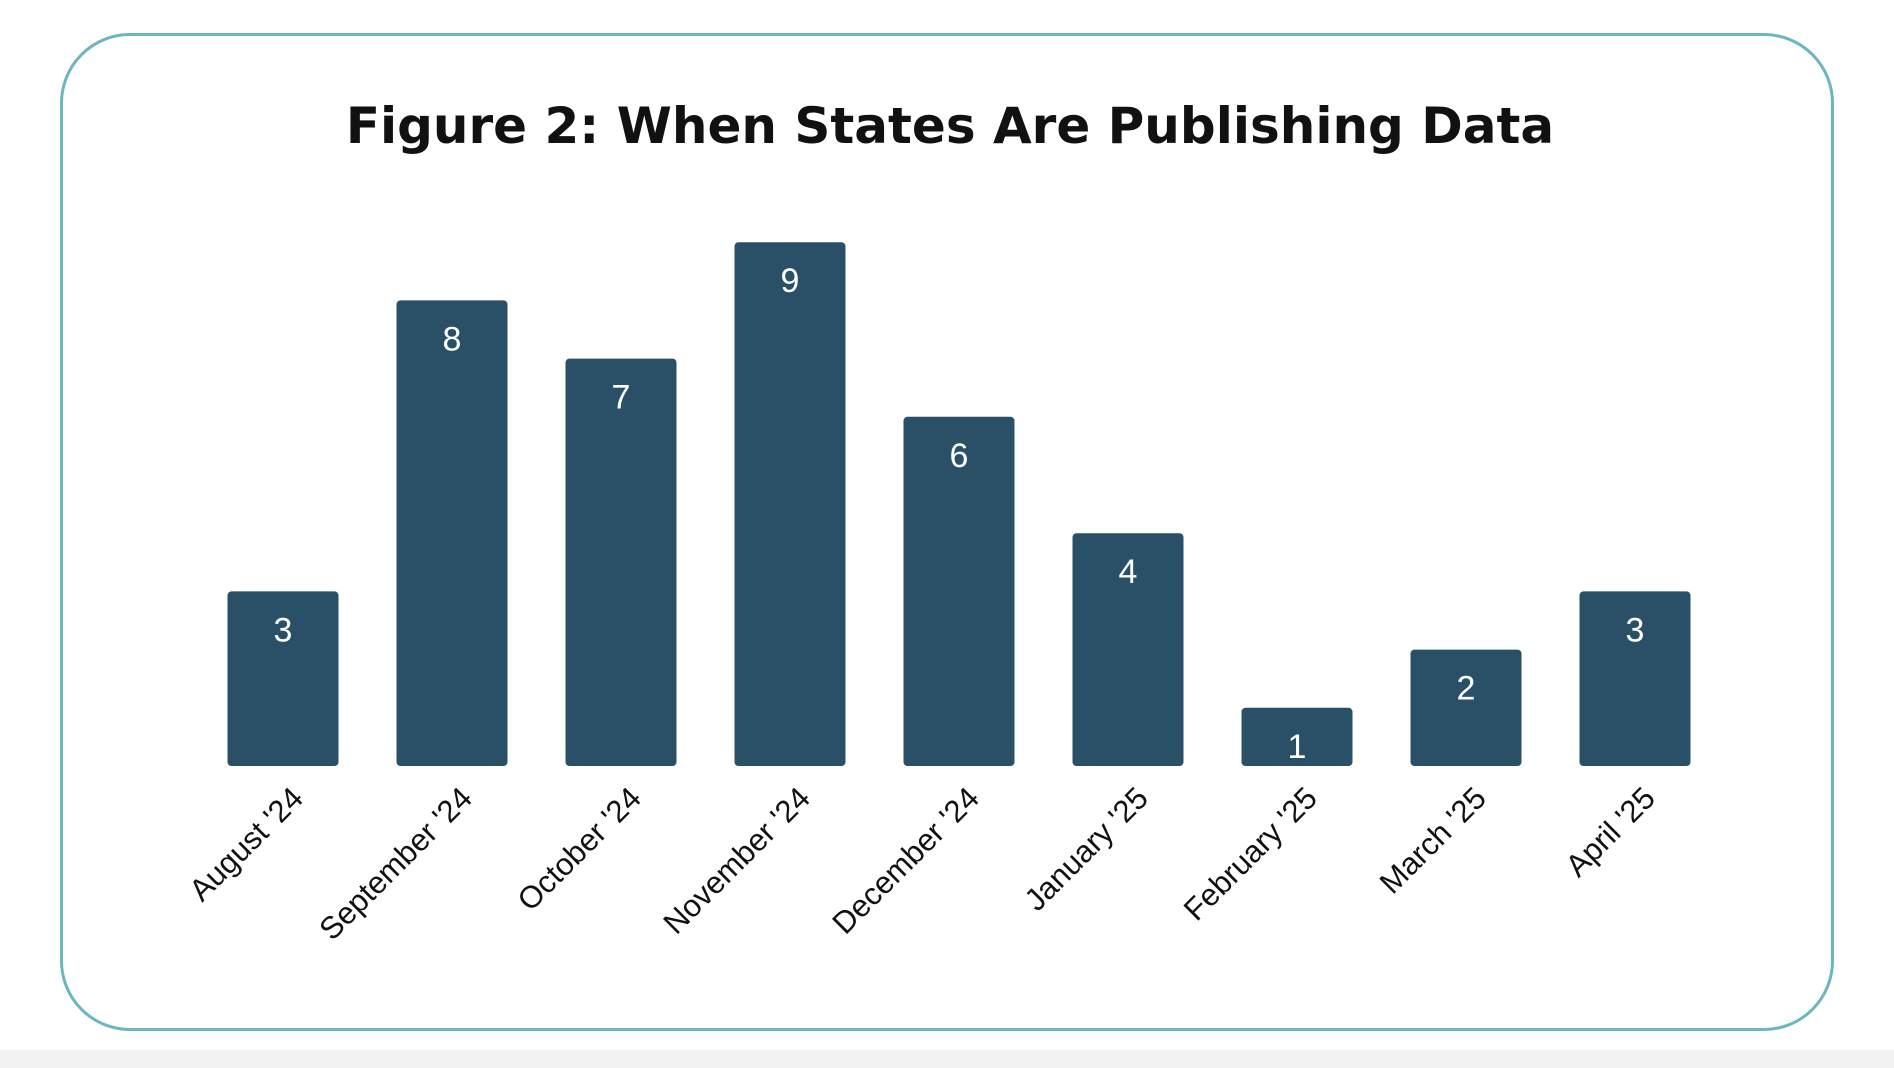  Describe the element at coordinates (1433, 840) in the screenshot. I see `x-tick-label-7: March '25` at that location.